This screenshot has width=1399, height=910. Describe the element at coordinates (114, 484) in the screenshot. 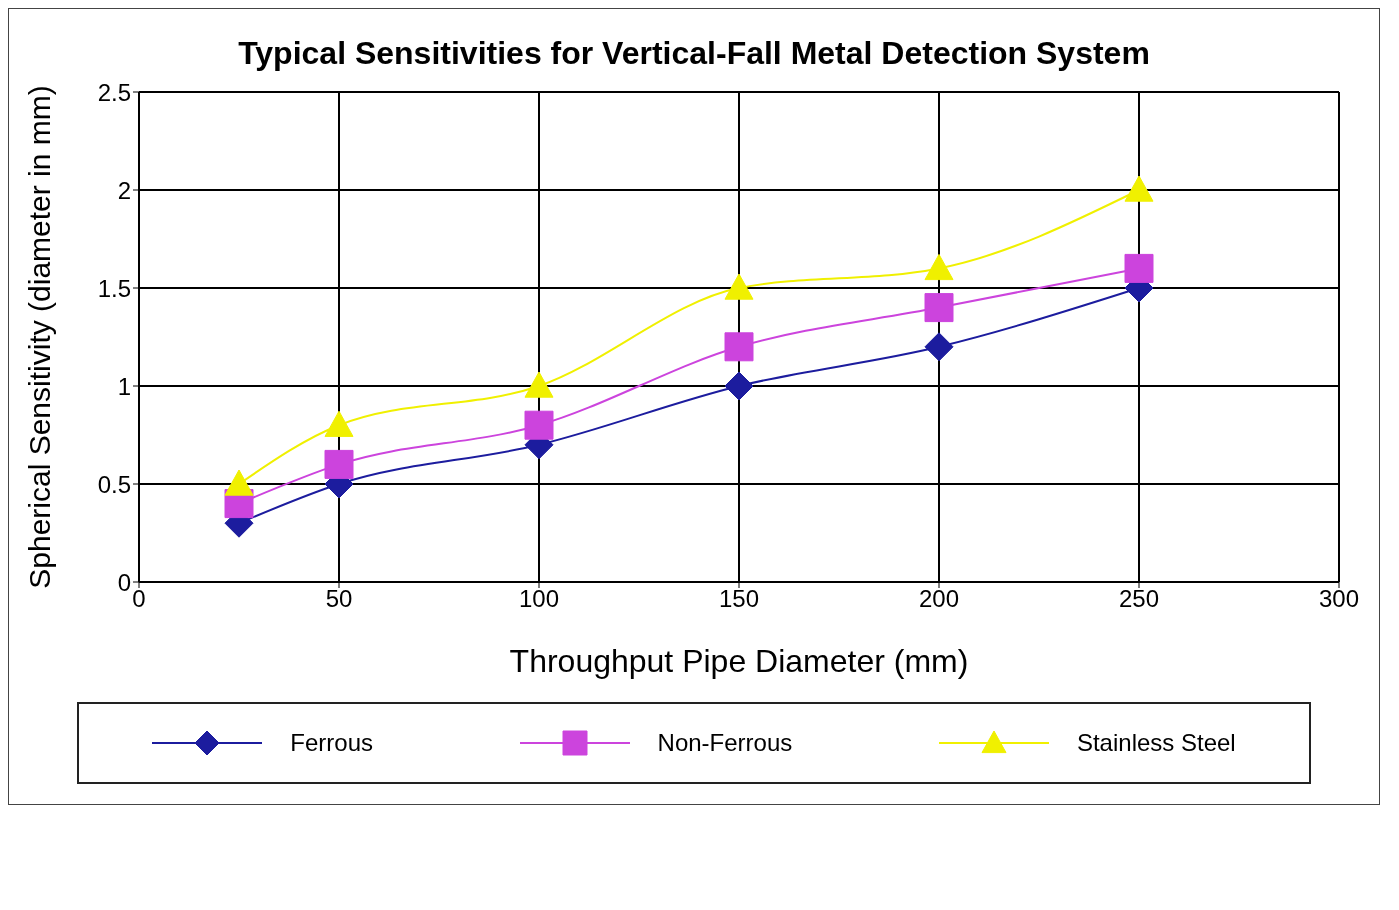

I see `y-tick-label: 0.5` at that location.